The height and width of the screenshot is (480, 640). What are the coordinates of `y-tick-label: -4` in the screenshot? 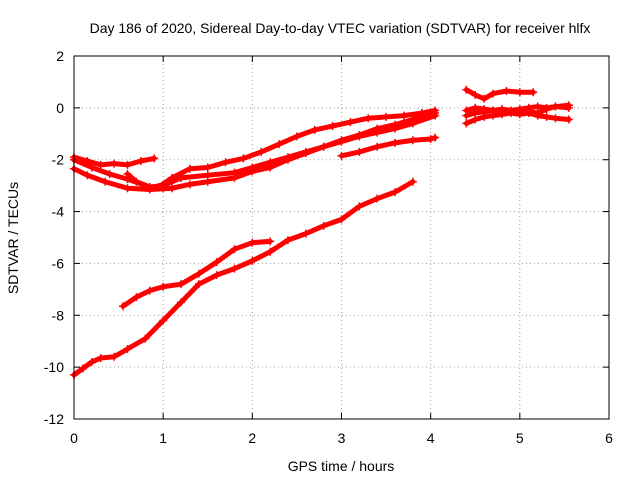 It's located at (58, 212).